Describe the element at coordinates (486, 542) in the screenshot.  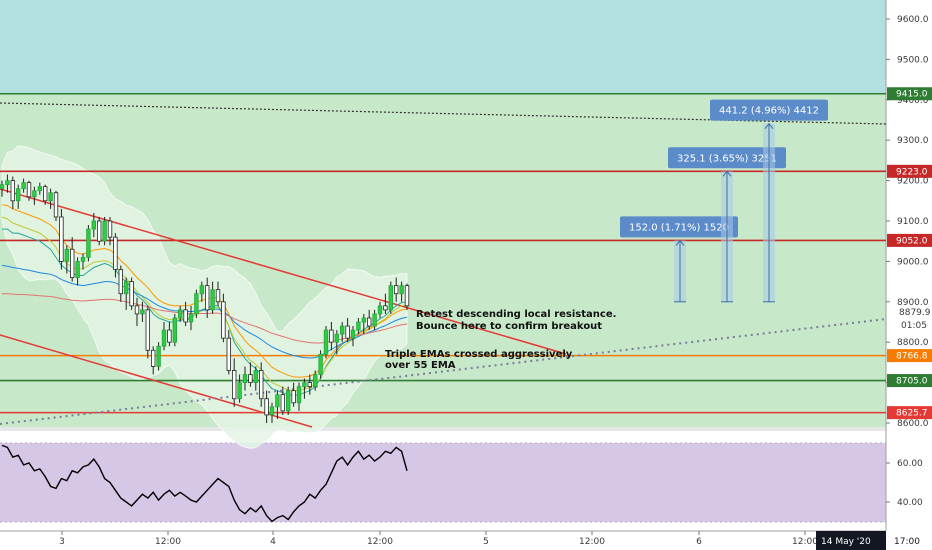
I see `time-tick-label: 5` at that location.